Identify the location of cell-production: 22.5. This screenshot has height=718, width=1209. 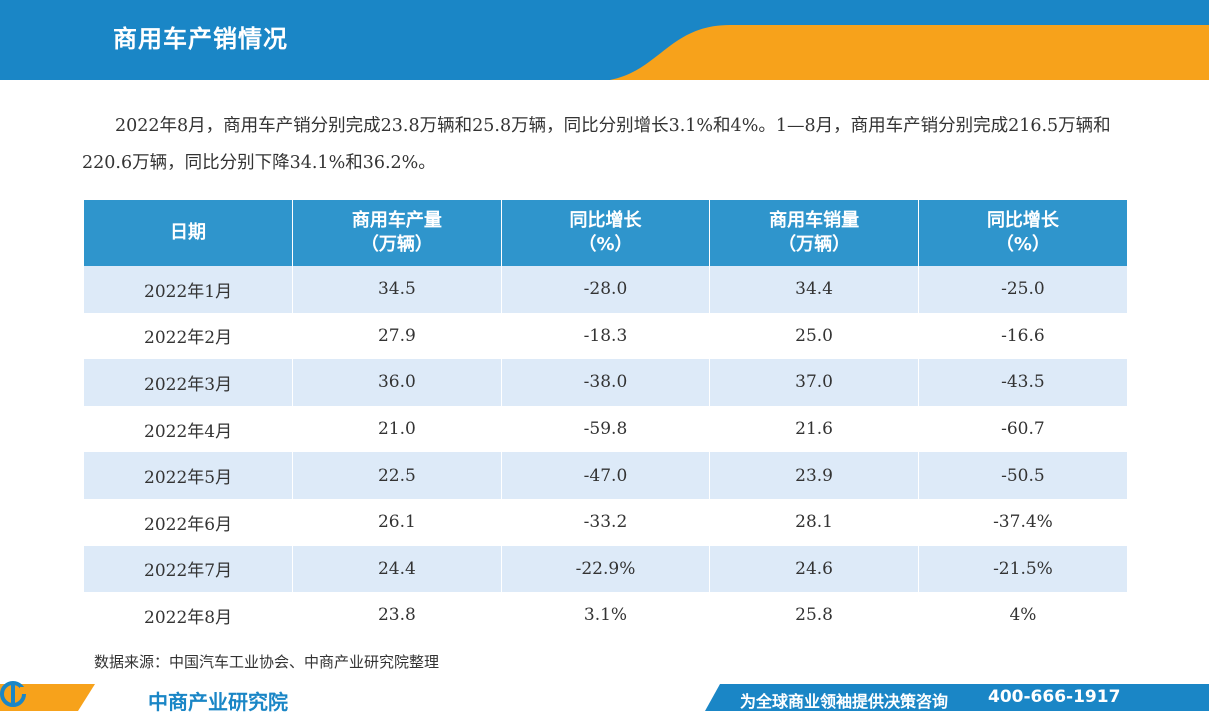
(397, 475).